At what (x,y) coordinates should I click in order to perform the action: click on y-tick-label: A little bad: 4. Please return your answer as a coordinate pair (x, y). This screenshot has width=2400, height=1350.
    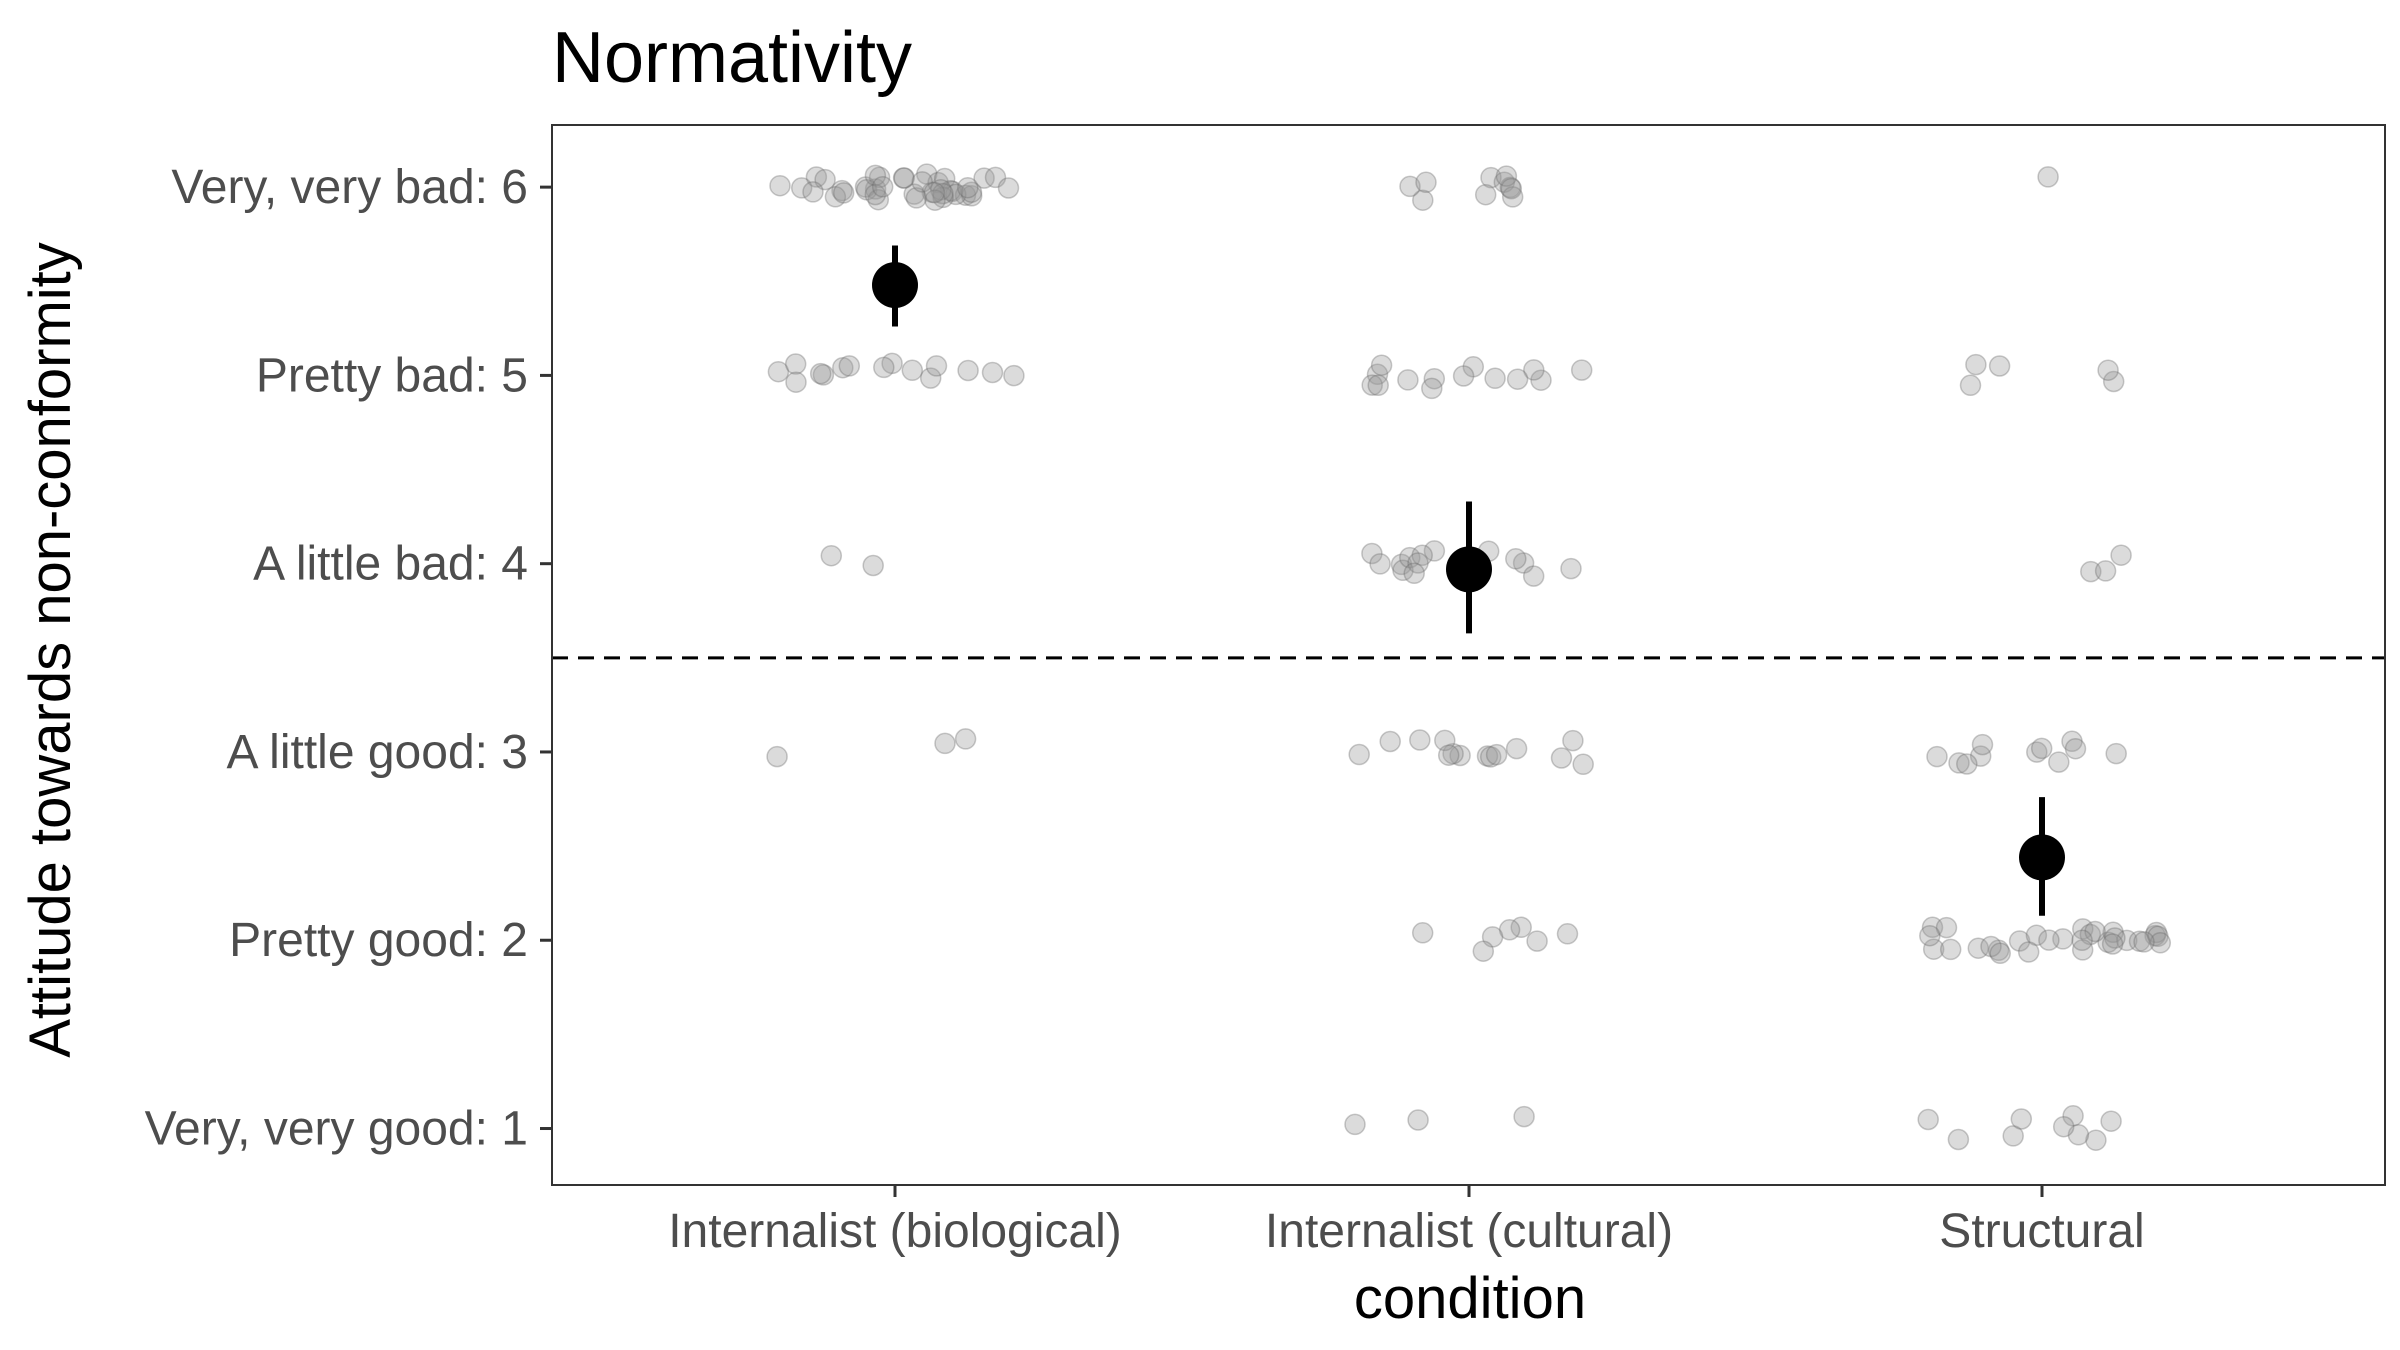
    Looking at the image, I should click on (390, 564).